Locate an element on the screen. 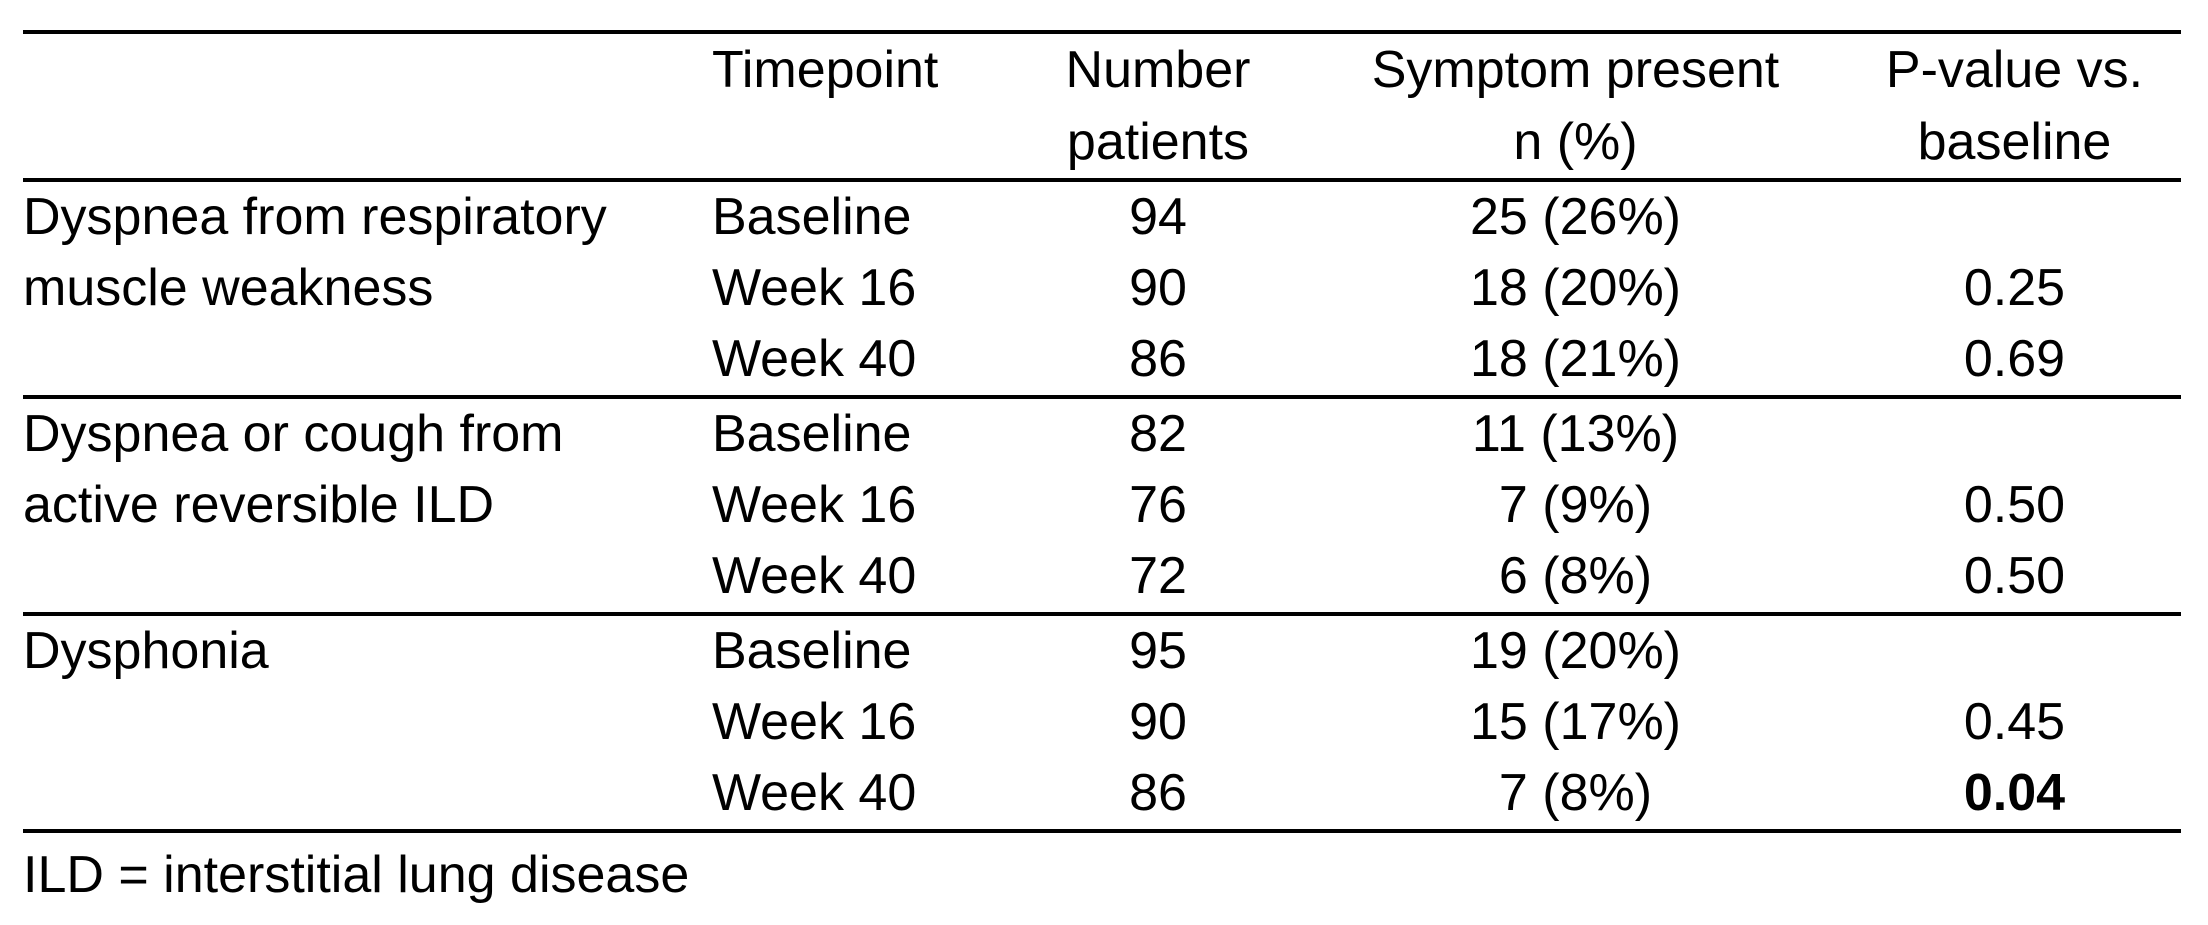  symptom-present-cell: 6 (8%) is located at coordinates (1575, 576).